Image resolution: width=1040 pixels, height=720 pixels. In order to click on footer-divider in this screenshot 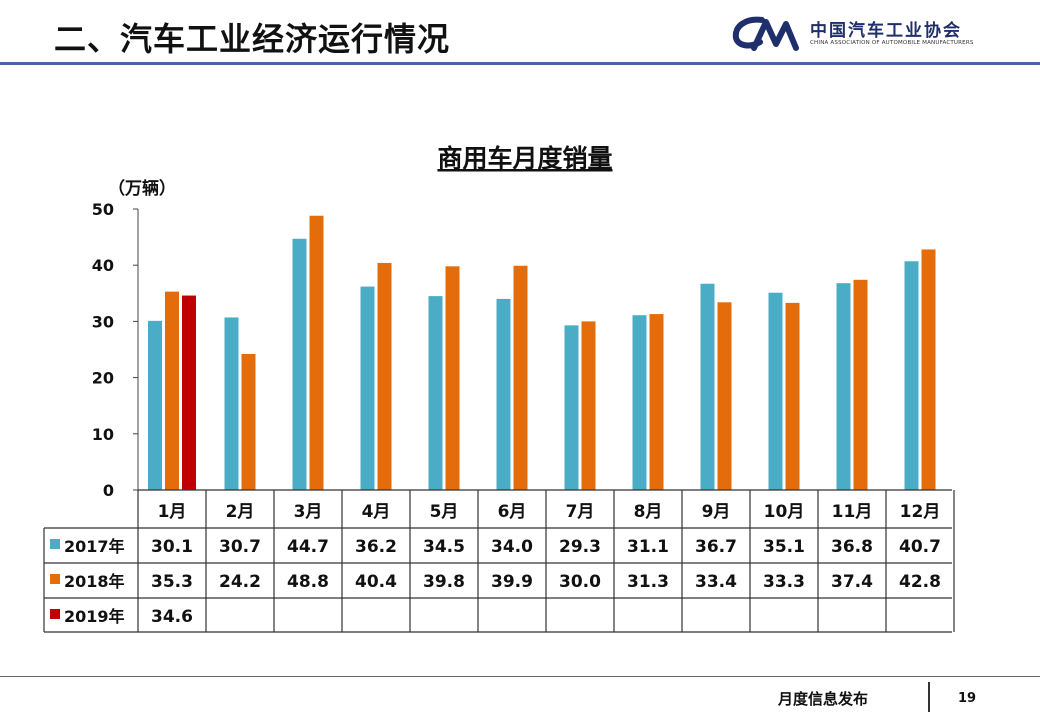, I will do `click(929, 697)`.